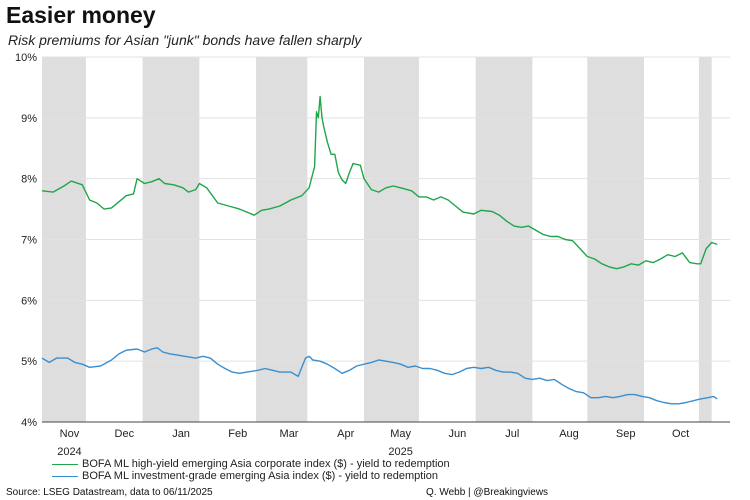 The image size is (750, 500). Describe the element at coordinates (512, 434) in the screenshot. I see `x-tick-label: Jul` at that location.